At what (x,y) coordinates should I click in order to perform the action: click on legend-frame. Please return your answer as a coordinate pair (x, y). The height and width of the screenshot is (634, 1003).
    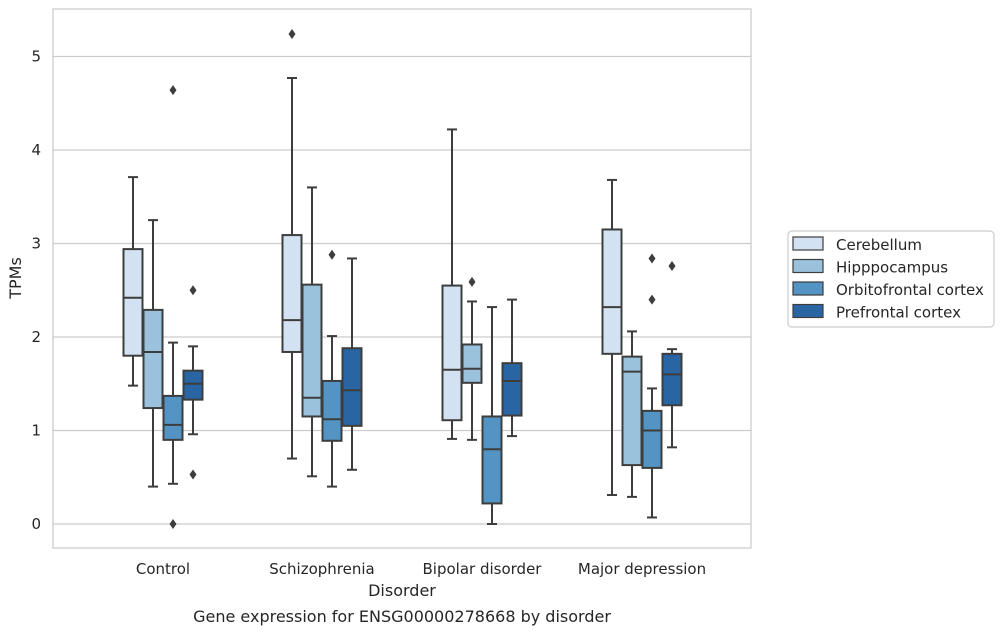
    Looking at the image, I should click on (891, 279).